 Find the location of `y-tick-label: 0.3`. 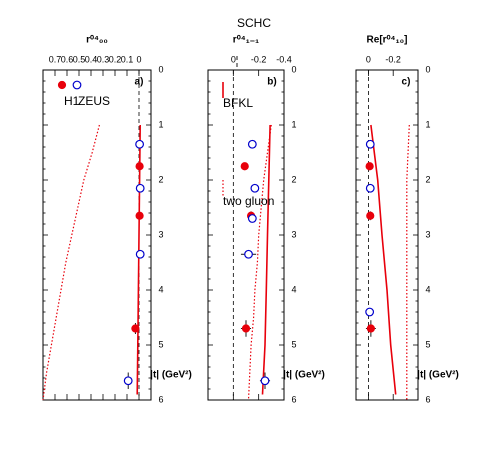

y-tick-label: 0.3 is located at coordinates (103, 59).